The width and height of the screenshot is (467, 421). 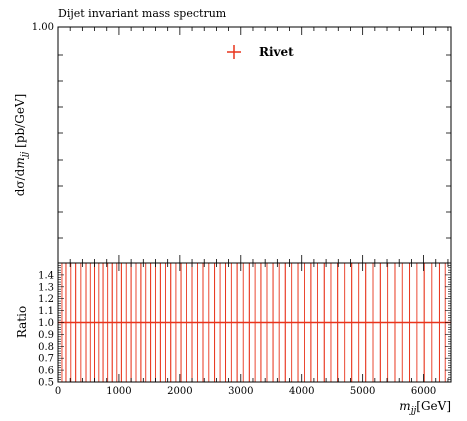 I want to click on legend: Rivet, so click(x=260, y=52).